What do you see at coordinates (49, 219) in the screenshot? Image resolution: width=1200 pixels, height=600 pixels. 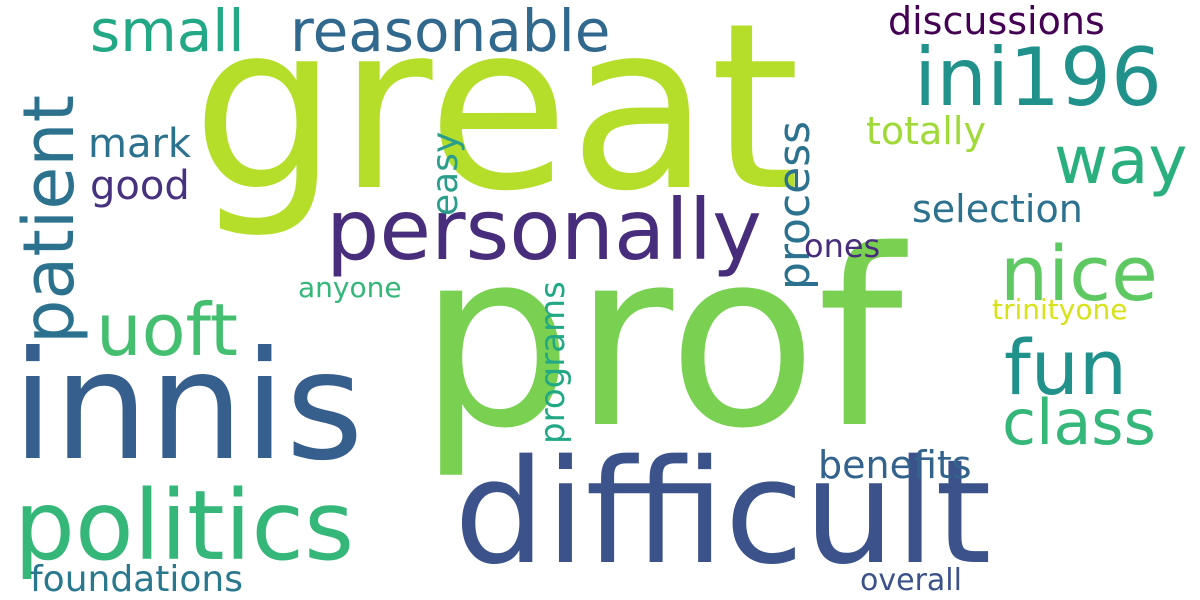 I see `word-patient: patient` at bounding box center [49, 219].